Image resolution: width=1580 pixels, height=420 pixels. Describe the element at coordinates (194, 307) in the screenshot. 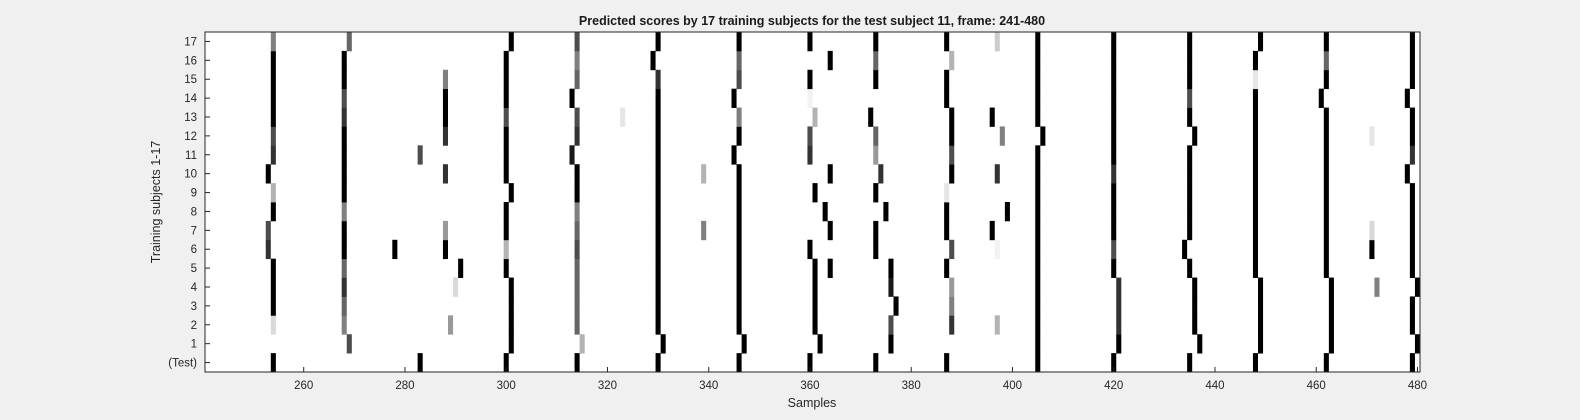

I see `y-tick-label: 3` at that location.